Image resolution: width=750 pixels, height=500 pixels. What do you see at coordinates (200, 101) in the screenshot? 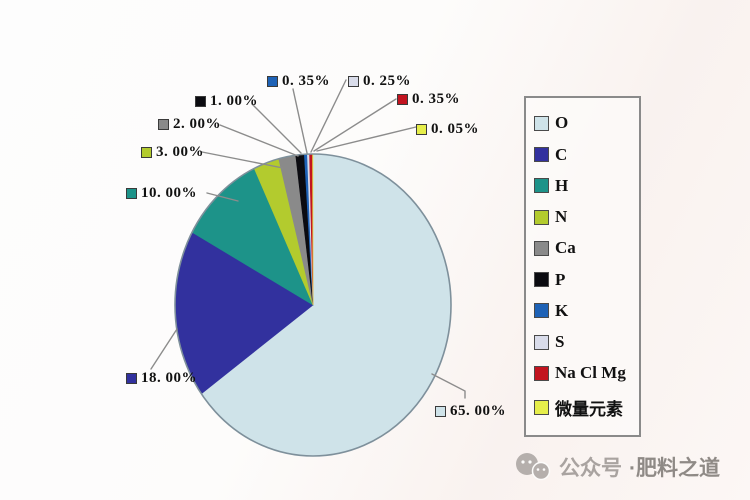
I see `P-swatch-icon` at bounding box center [200, 101].